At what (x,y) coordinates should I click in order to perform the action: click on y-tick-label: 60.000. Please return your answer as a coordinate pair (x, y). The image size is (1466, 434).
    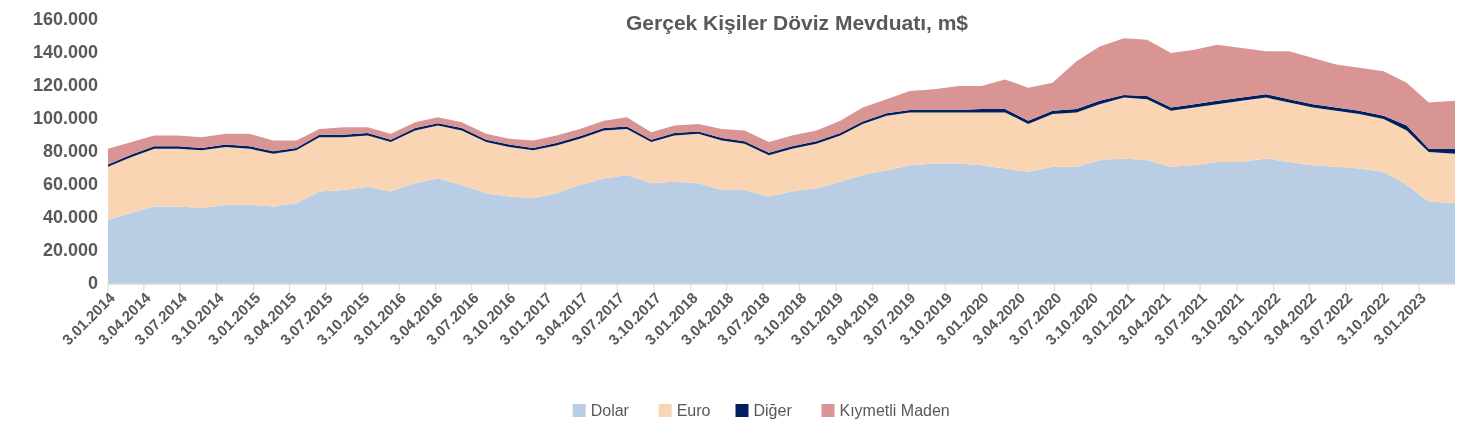
    Looking at the image, I should click on (70, 183).